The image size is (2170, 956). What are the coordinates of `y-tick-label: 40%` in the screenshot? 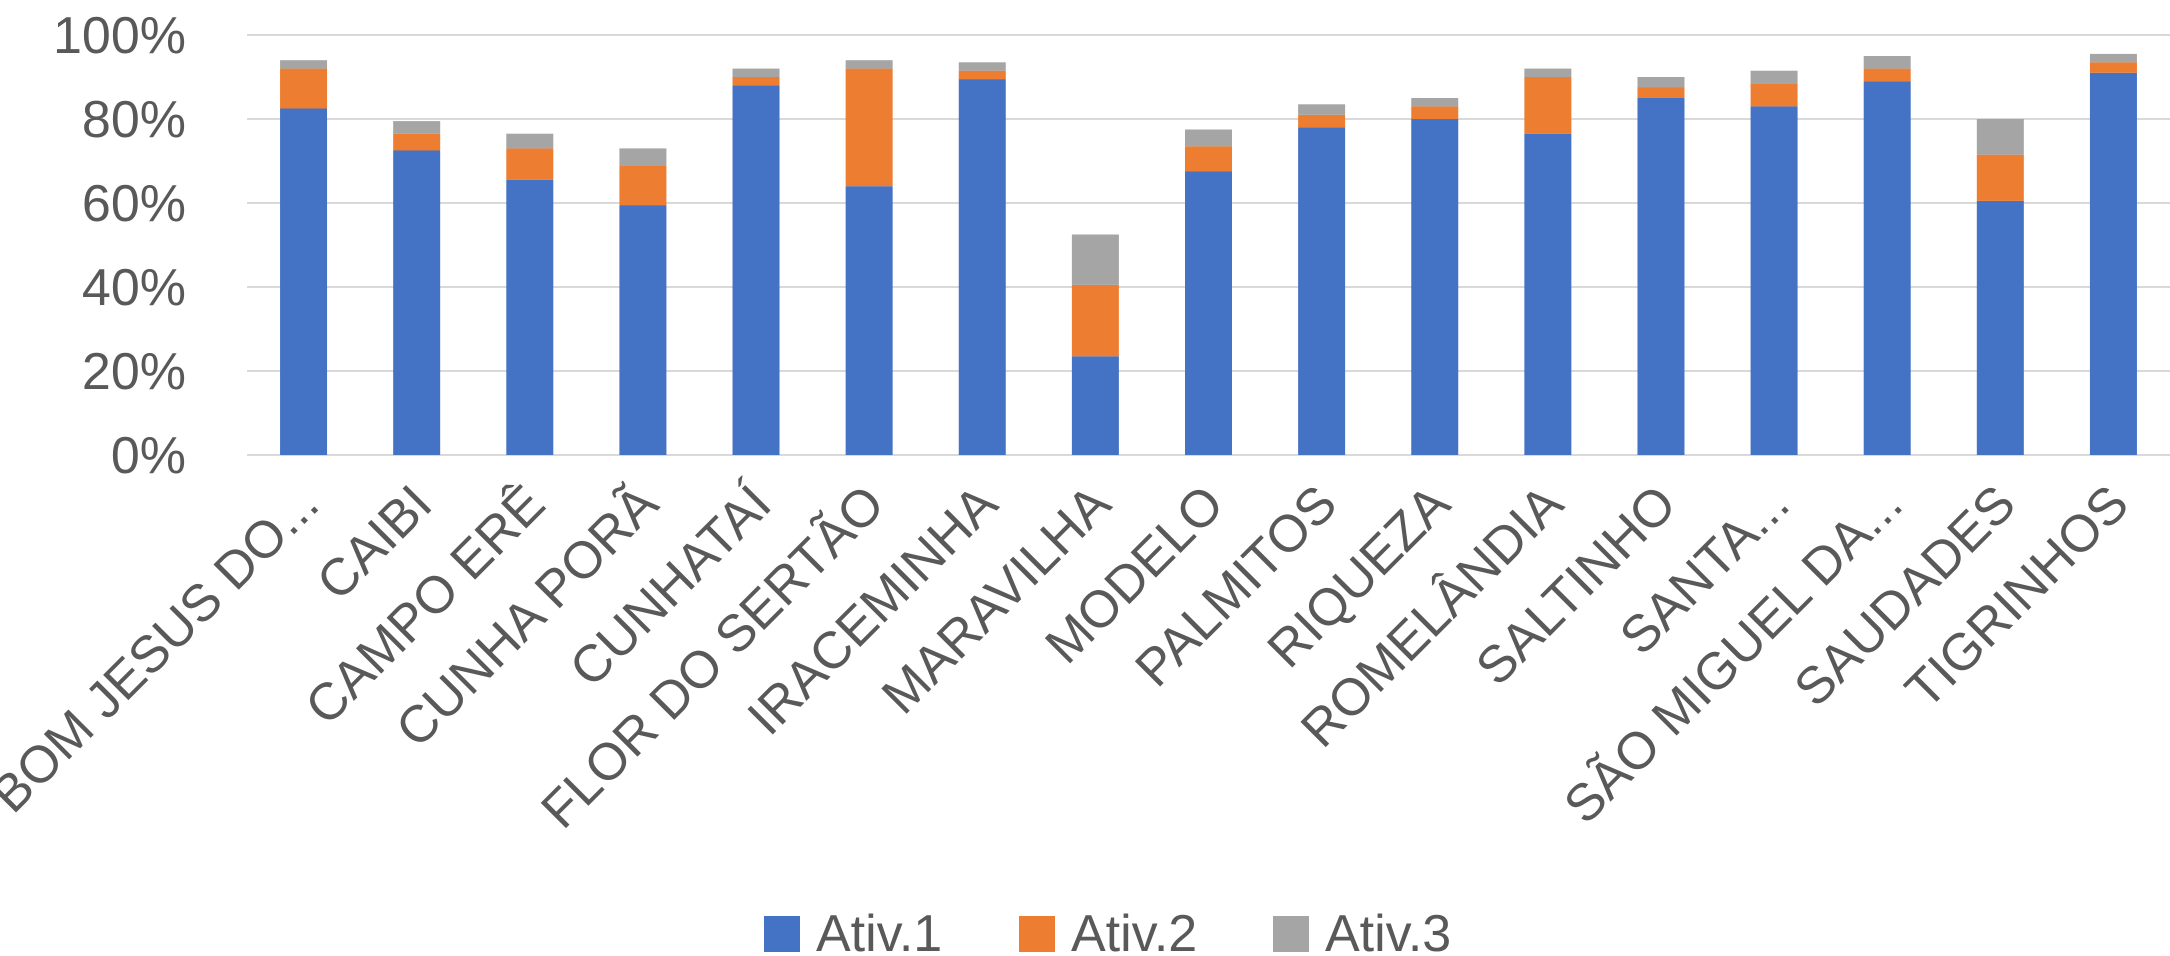 It's located at (134, 288).